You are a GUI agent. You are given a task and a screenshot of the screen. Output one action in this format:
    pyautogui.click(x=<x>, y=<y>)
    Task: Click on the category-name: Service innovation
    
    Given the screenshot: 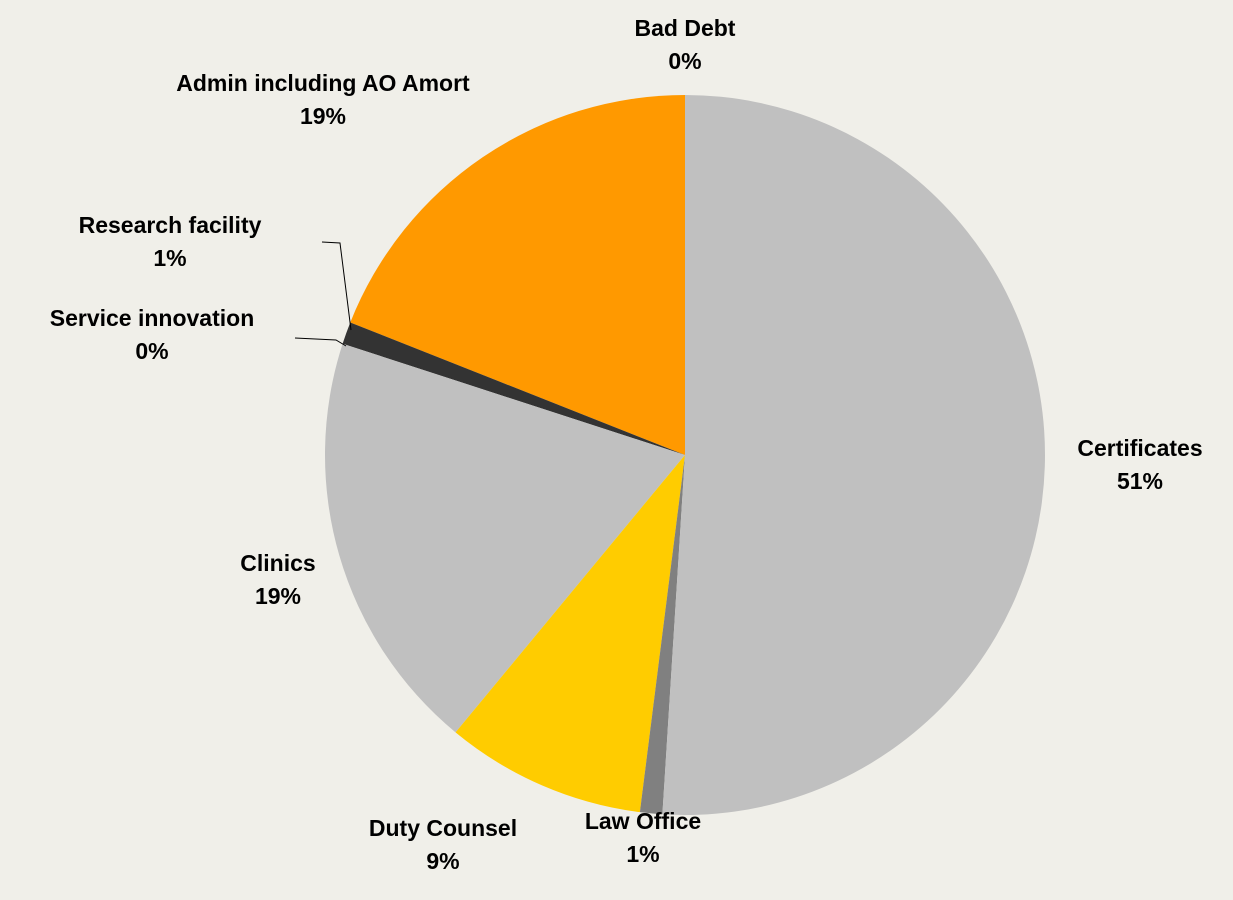 What is the action you would take?
    pyautogui.click(x=152, y=318)
    